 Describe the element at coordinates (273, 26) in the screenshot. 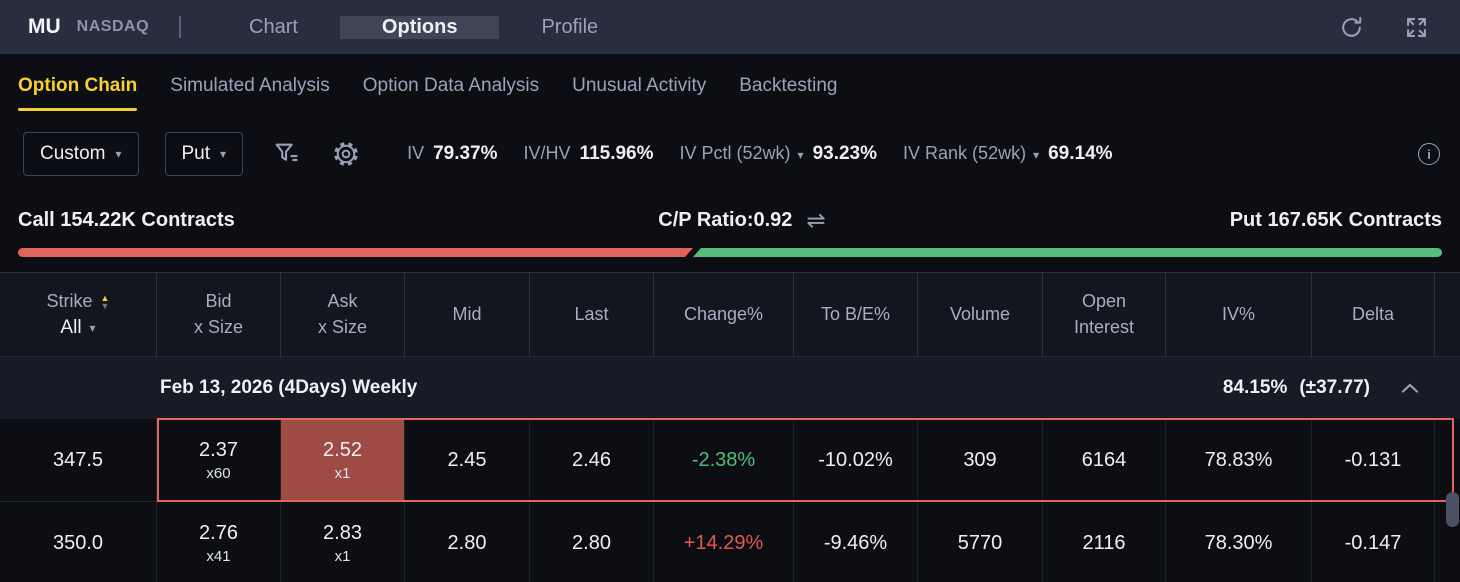

I see `tab-chart: Chart` at that location.